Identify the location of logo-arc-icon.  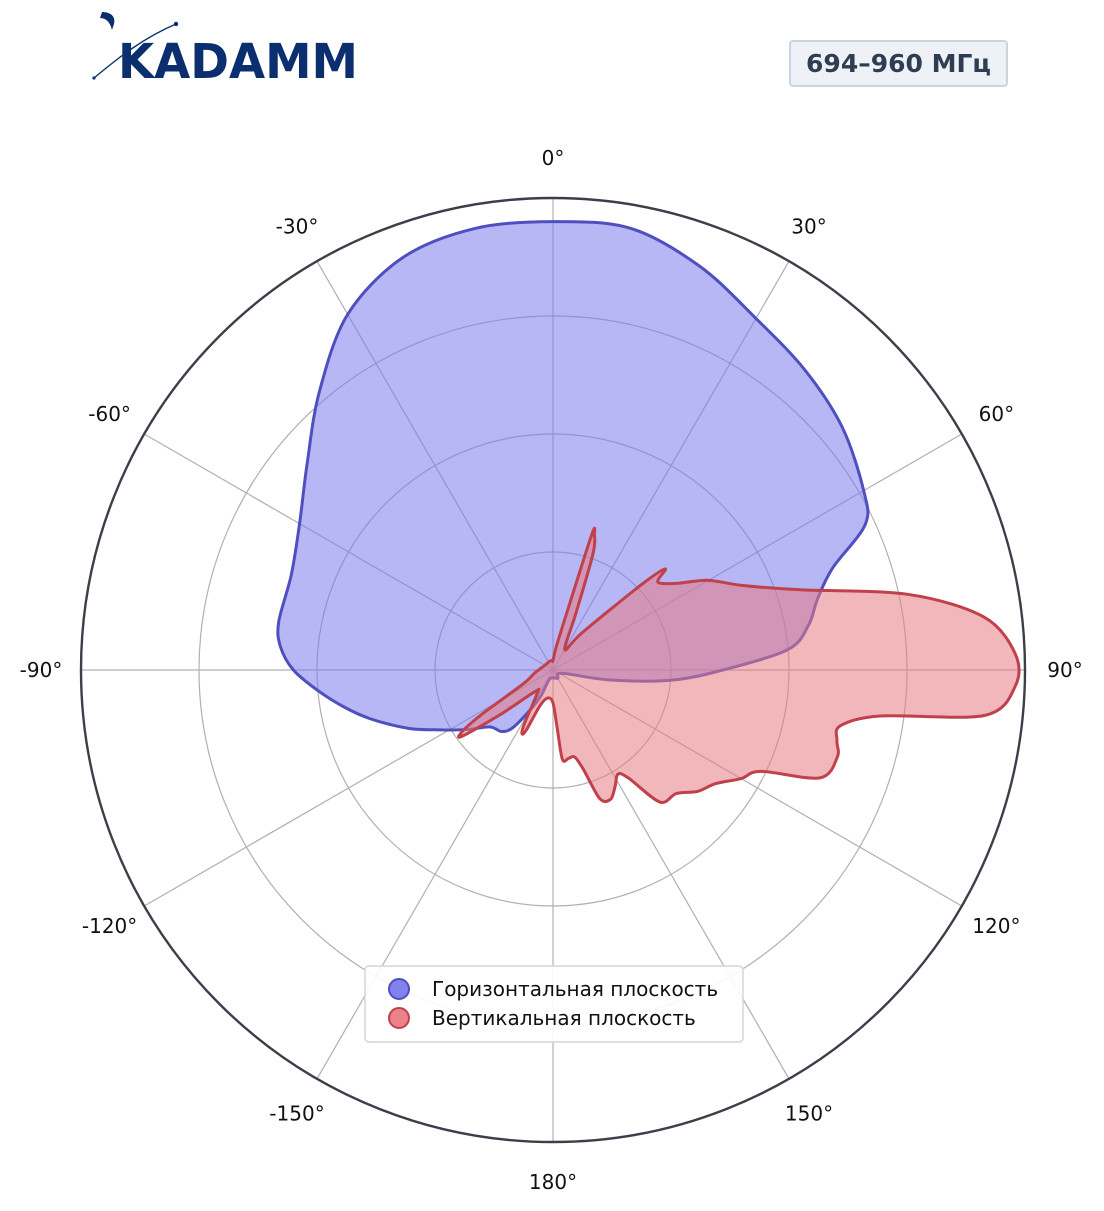
(135, 51).